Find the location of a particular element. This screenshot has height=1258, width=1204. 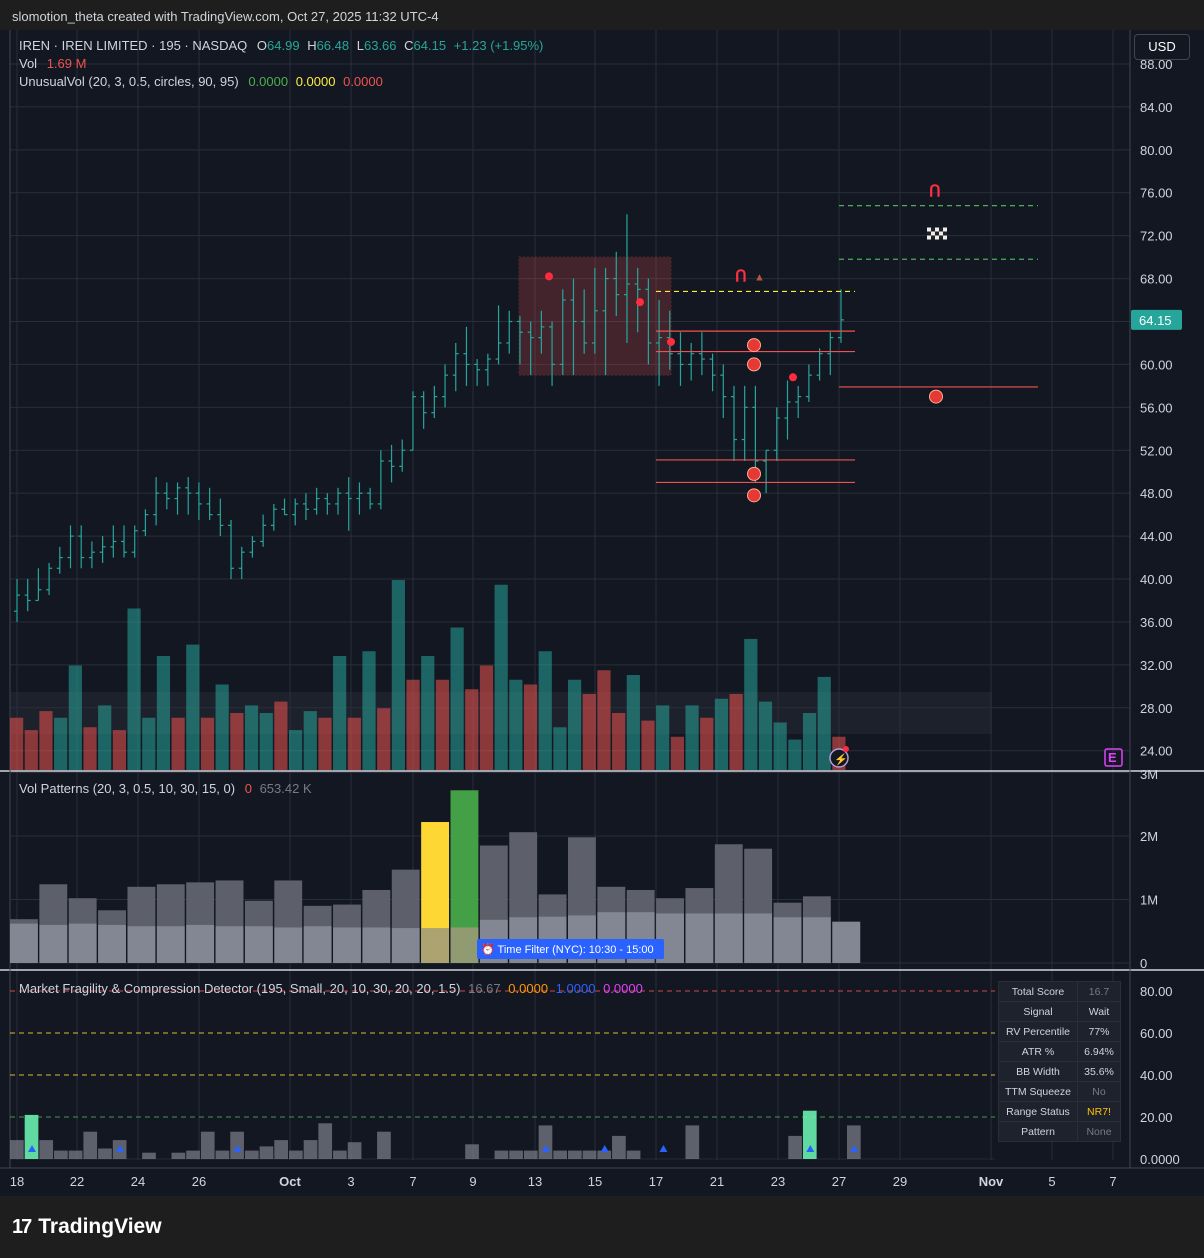

time-tick-label: 23 is located at coordinates (778, 1181).